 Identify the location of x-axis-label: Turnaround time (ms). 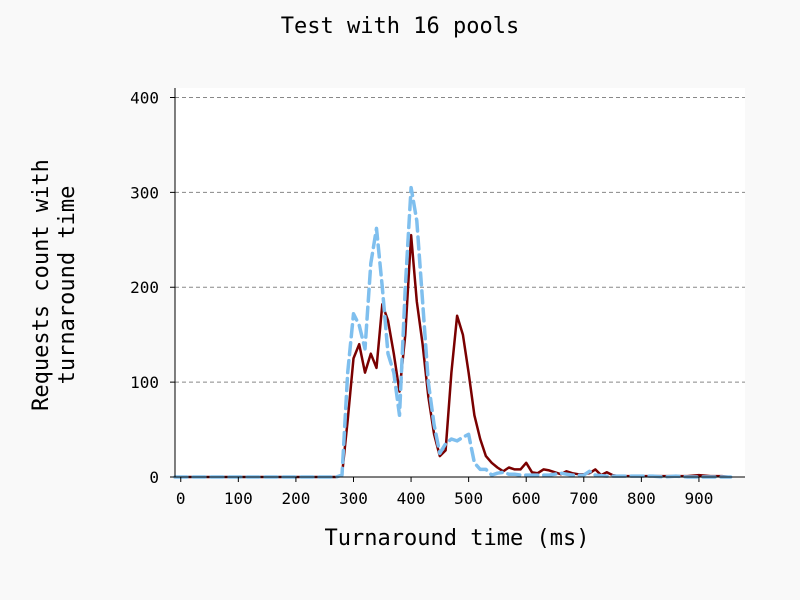
(457, 538).